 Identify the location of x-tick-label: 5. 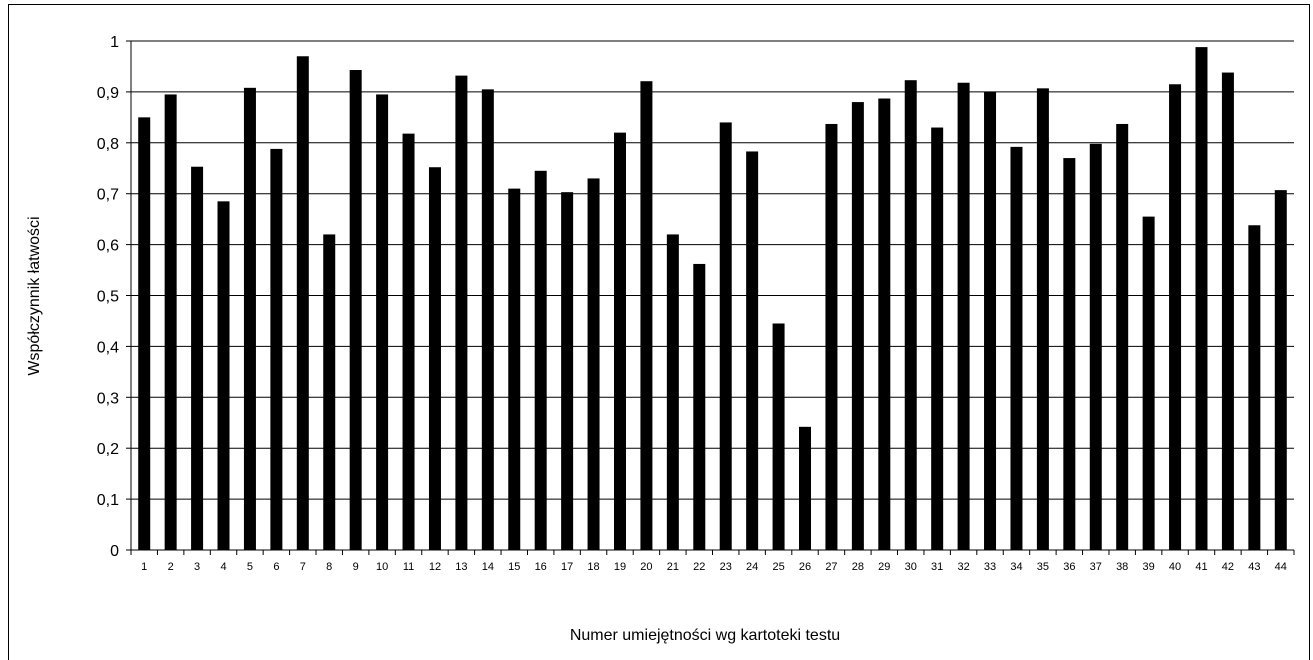
(250, 567).